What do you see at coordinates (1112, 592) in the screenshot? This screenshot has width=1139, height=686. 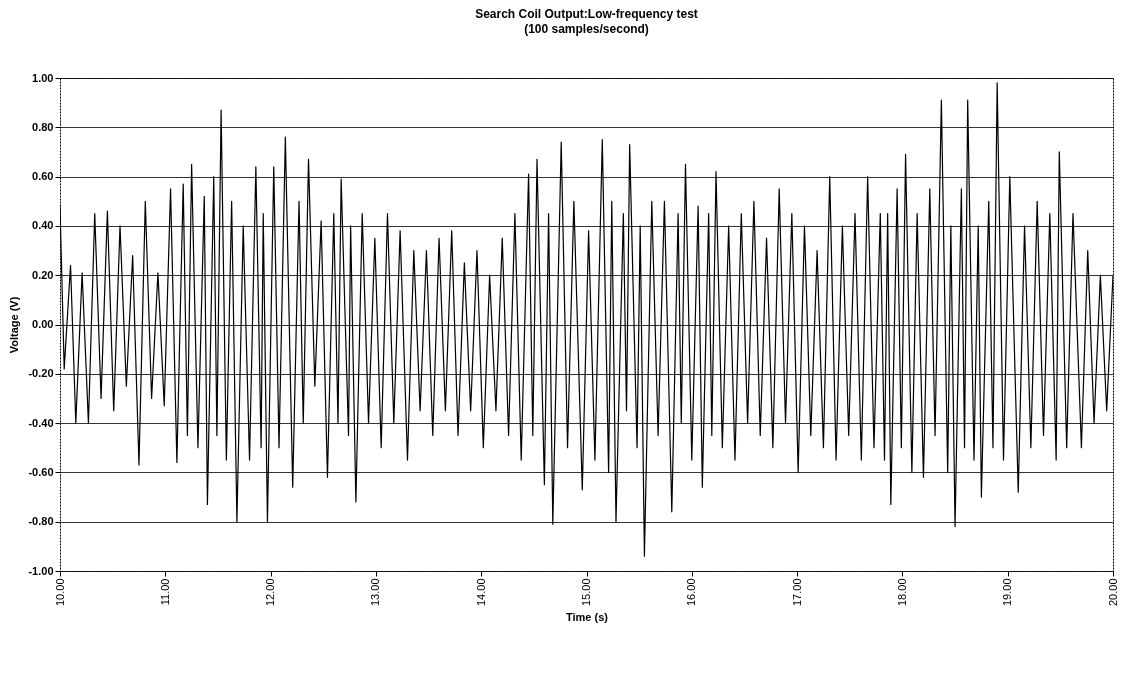 I see `x-tick-label: 20.00` at bounding box center [1112, 592].